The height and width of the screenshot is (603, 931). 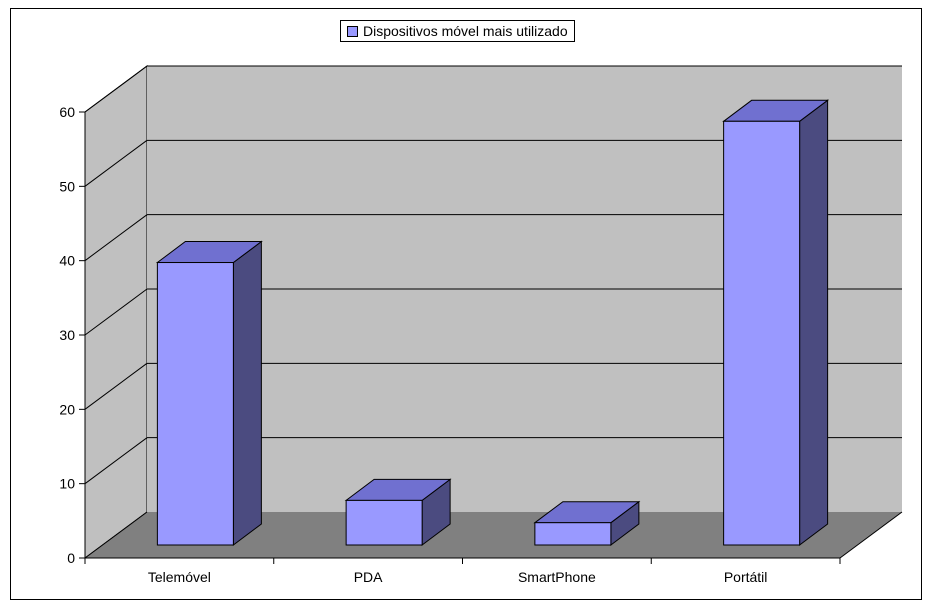 What do you see at coordinates (179, 577) in the screenshot?
I see `x-tick-label: Telemóvel` at bounding box center [179, 577].